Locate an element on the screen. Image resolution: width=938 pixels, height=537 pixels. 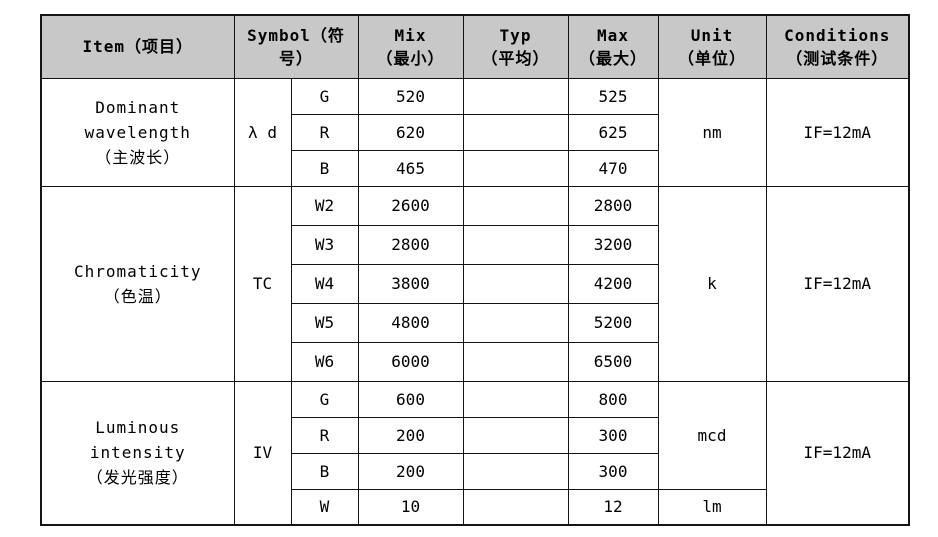
channel-w3: W3 is located at coordinates (324, 244).